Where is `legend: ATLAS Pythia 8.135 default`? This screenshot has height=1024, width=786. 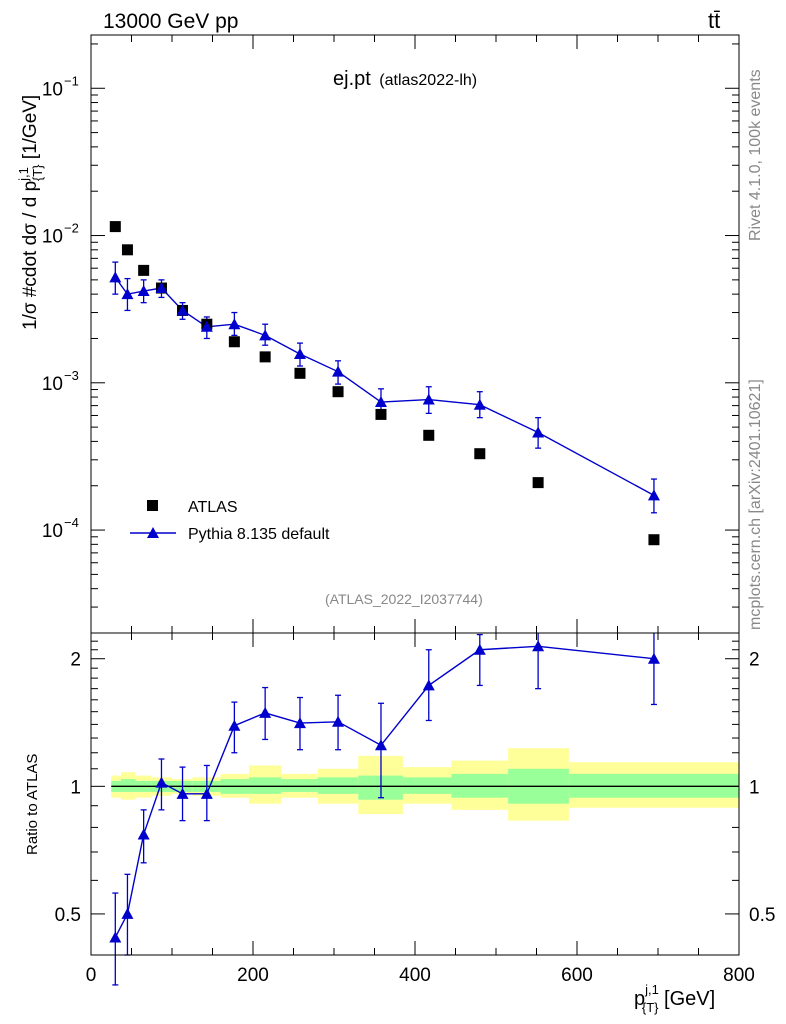
legend: ATLAS Pythia 8.135 default is located at coordinates (230, 521).